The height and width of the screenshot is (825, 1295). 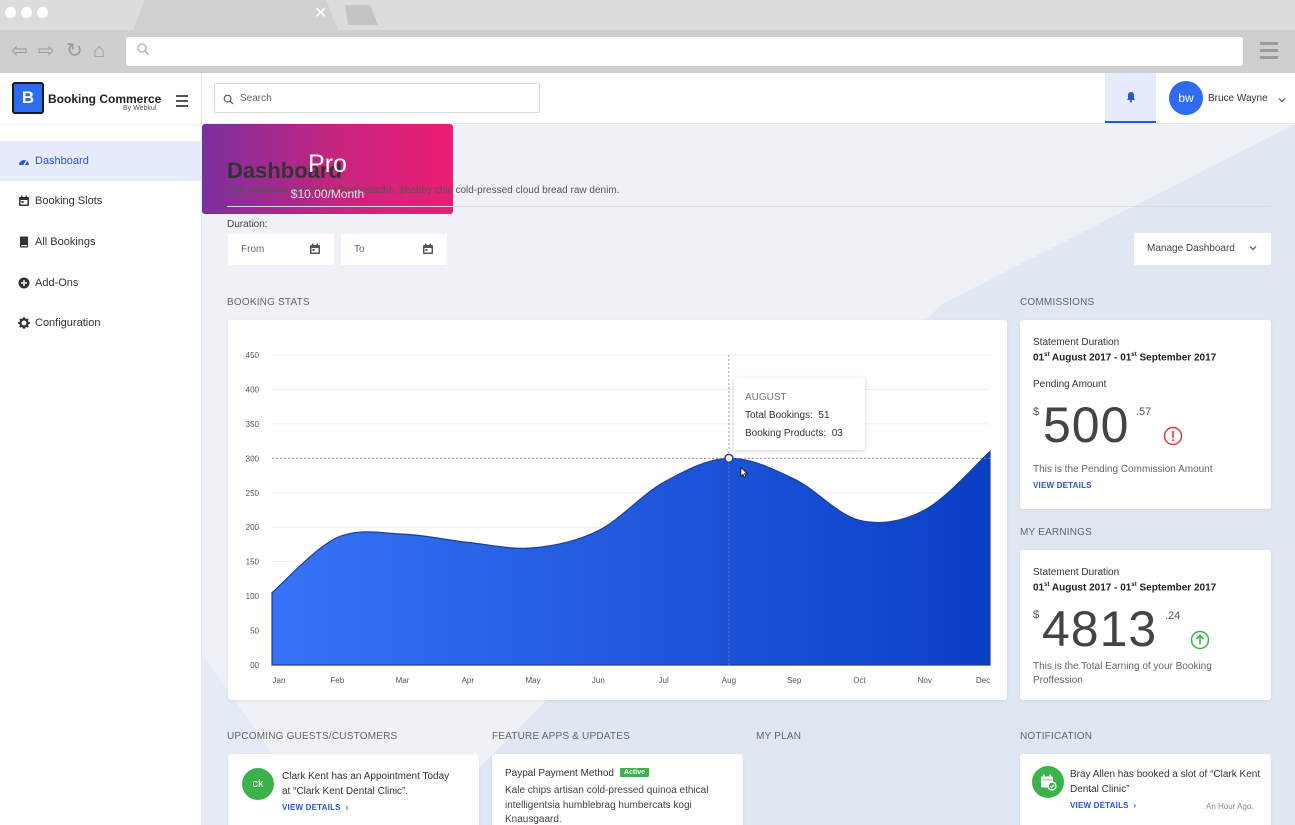 I want to click on browser-menu-icon, so click(x=1269, y=52).